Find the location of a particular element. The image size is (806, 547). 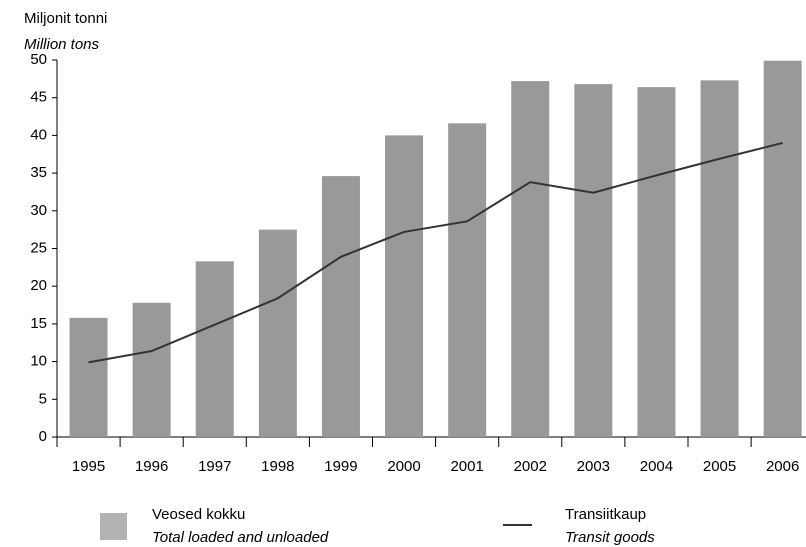

legend-label-en: Transit goods is located at coordinates (610, 537).